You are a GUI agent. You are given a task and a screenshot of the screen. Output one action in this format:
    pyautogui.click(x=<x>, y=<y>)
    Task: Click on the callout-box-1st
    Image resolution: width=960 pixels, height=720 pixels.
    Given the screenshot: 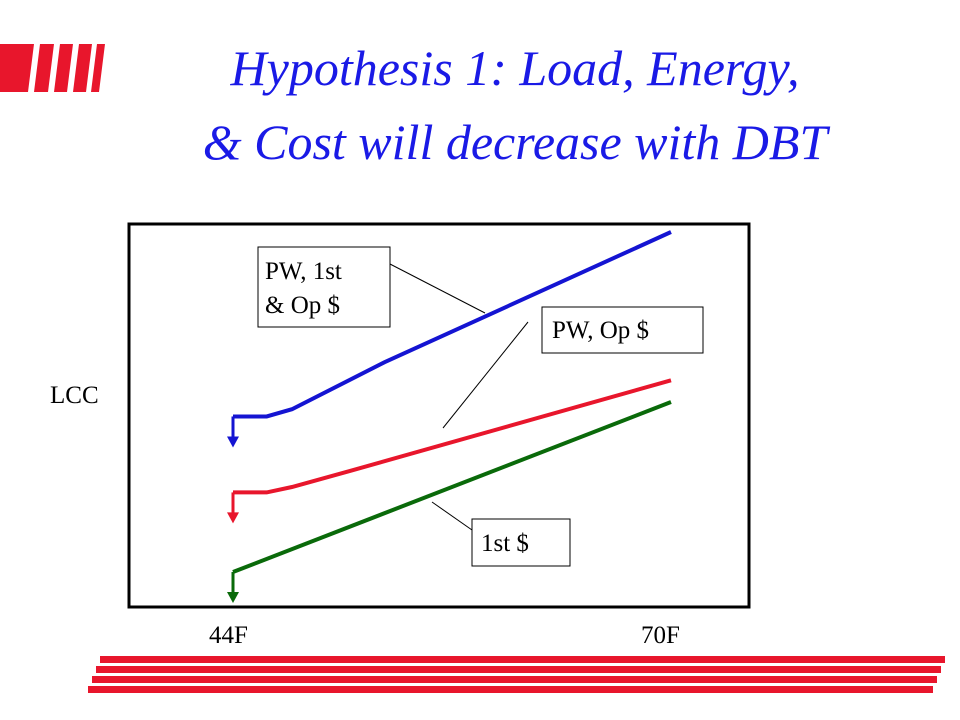 What is the action you would take?
    pyautogui.click(x=521, y=542)
    